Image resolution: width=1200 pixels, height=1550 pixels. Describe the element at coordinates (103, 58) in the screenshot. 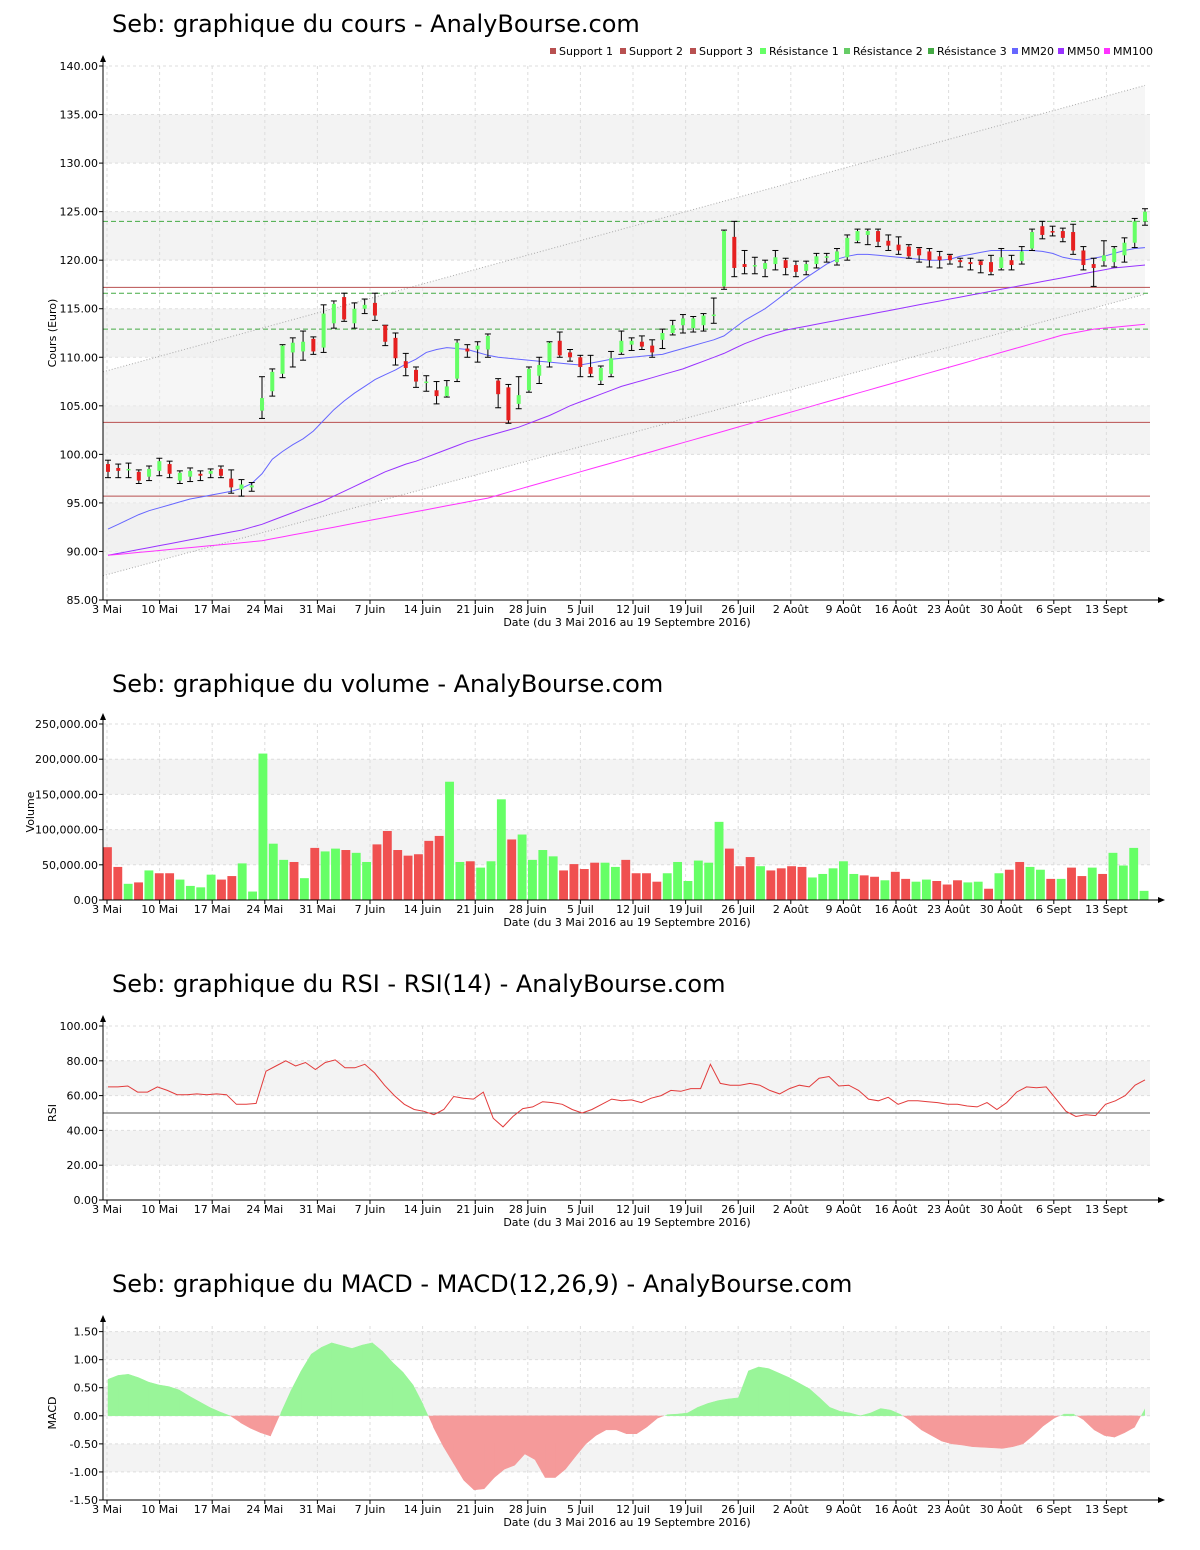

I see `y-axis-arrow` at that location.